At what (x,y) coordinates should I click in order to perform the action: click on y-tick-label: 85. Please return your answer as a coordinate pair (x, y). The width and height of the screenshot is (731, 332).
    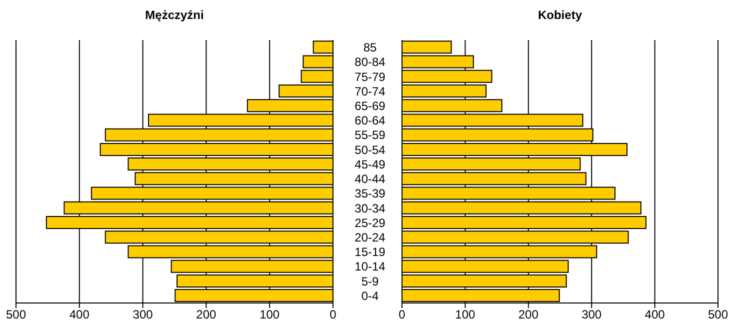
    Looking at the image, I should click on (370, 47).